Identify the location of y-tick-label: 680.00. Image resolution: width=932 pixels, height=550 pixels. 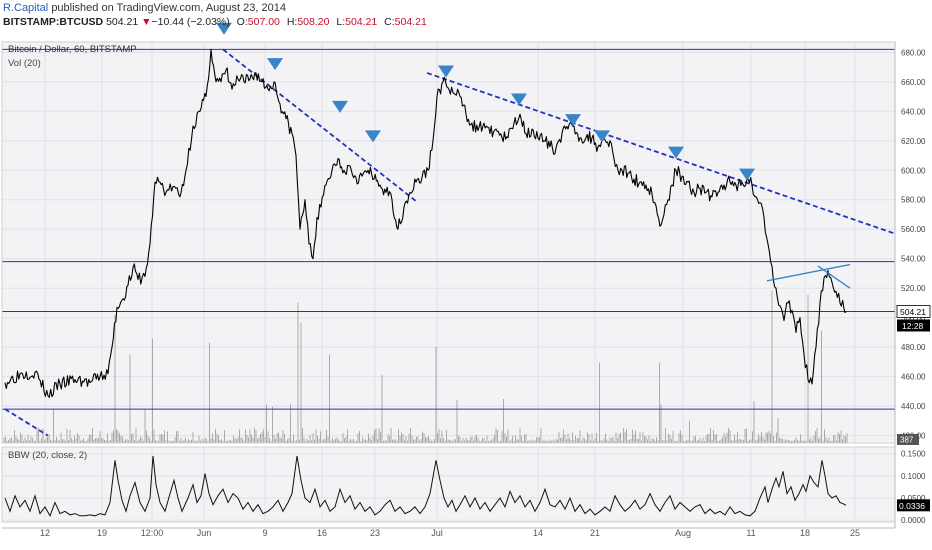
(913, 52).